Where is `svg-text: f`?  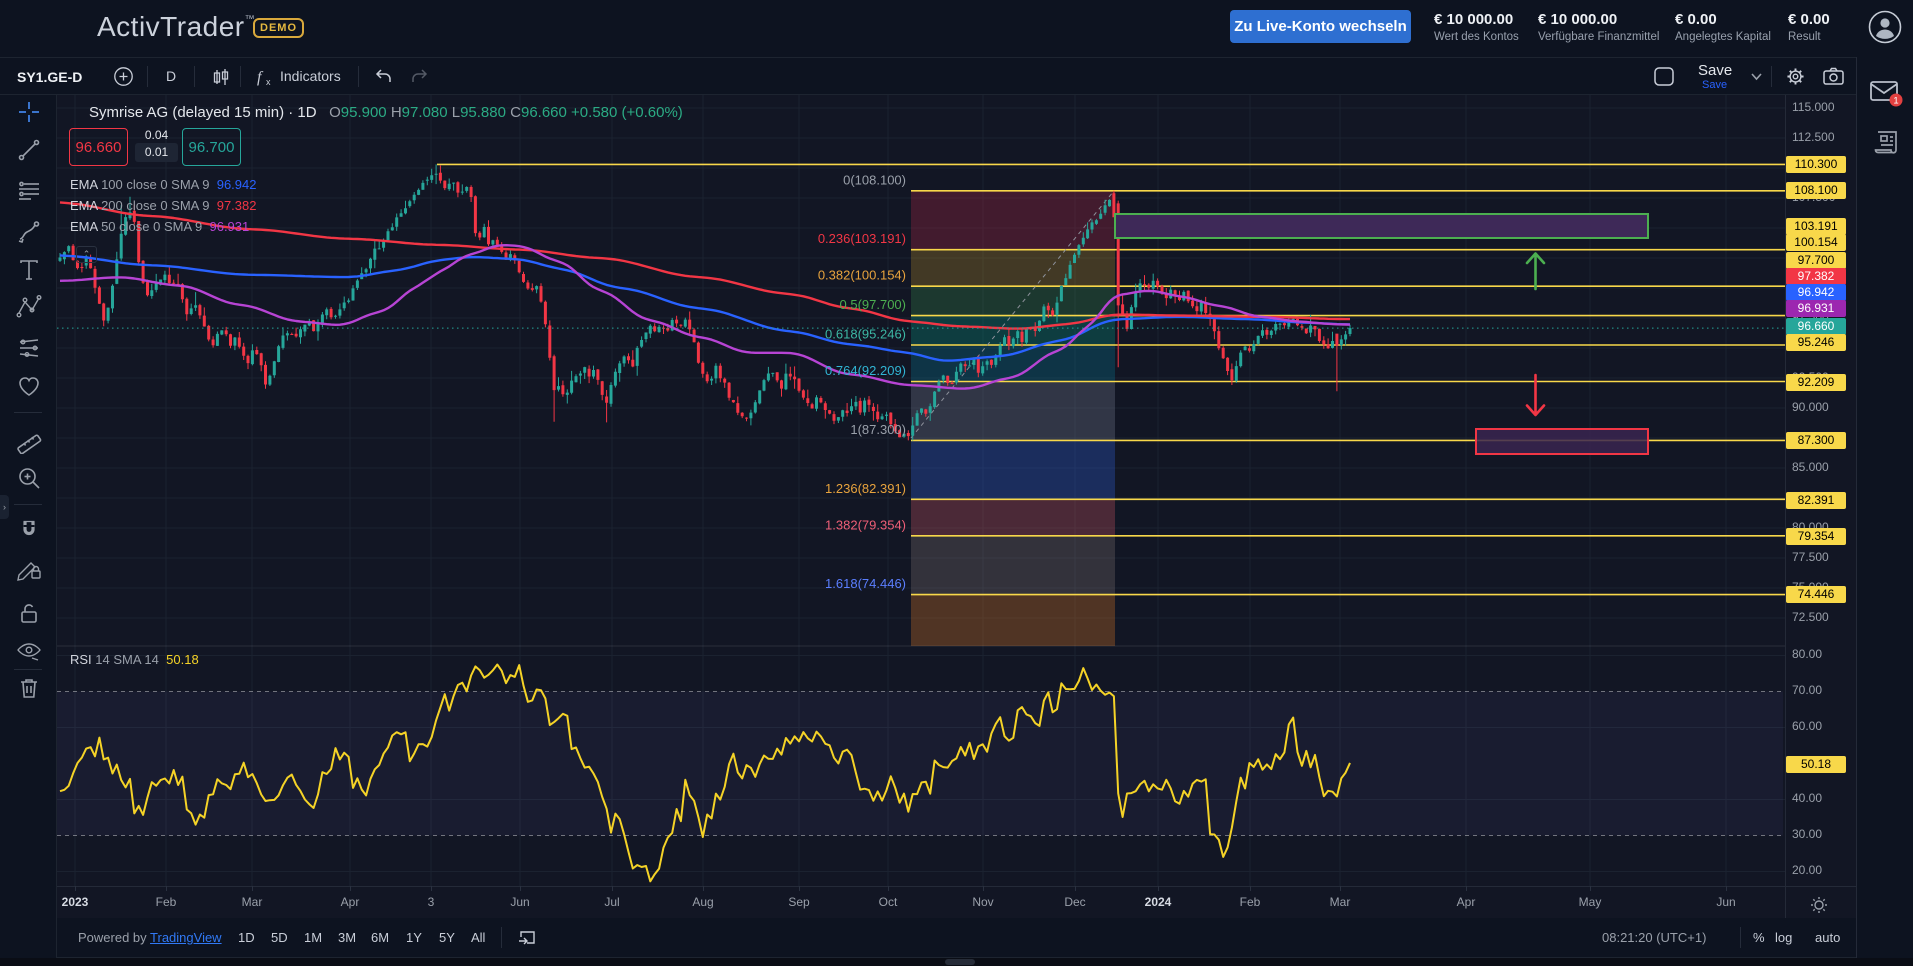
svg-text: f is located at coordinates (260, 77).